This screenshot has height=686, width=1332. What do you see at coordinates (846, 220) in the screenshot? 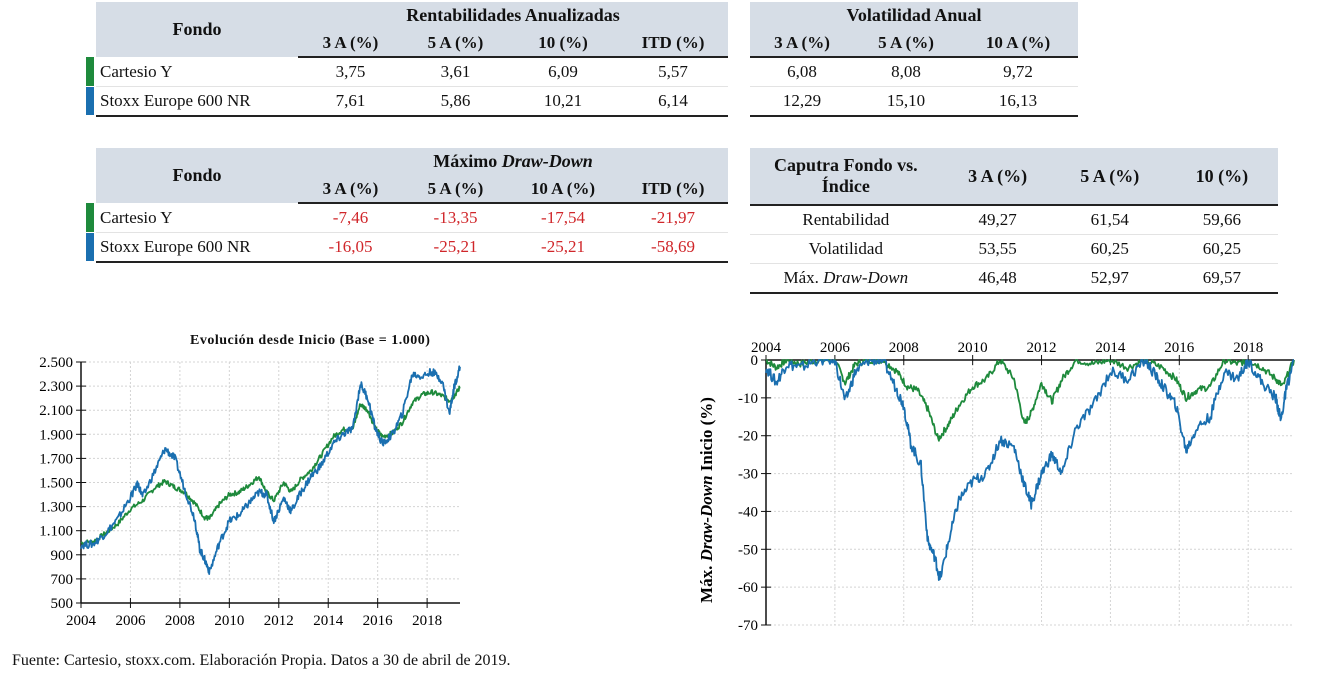
I see `row-label: Rentabilidad` at bounding box center [846, 220].